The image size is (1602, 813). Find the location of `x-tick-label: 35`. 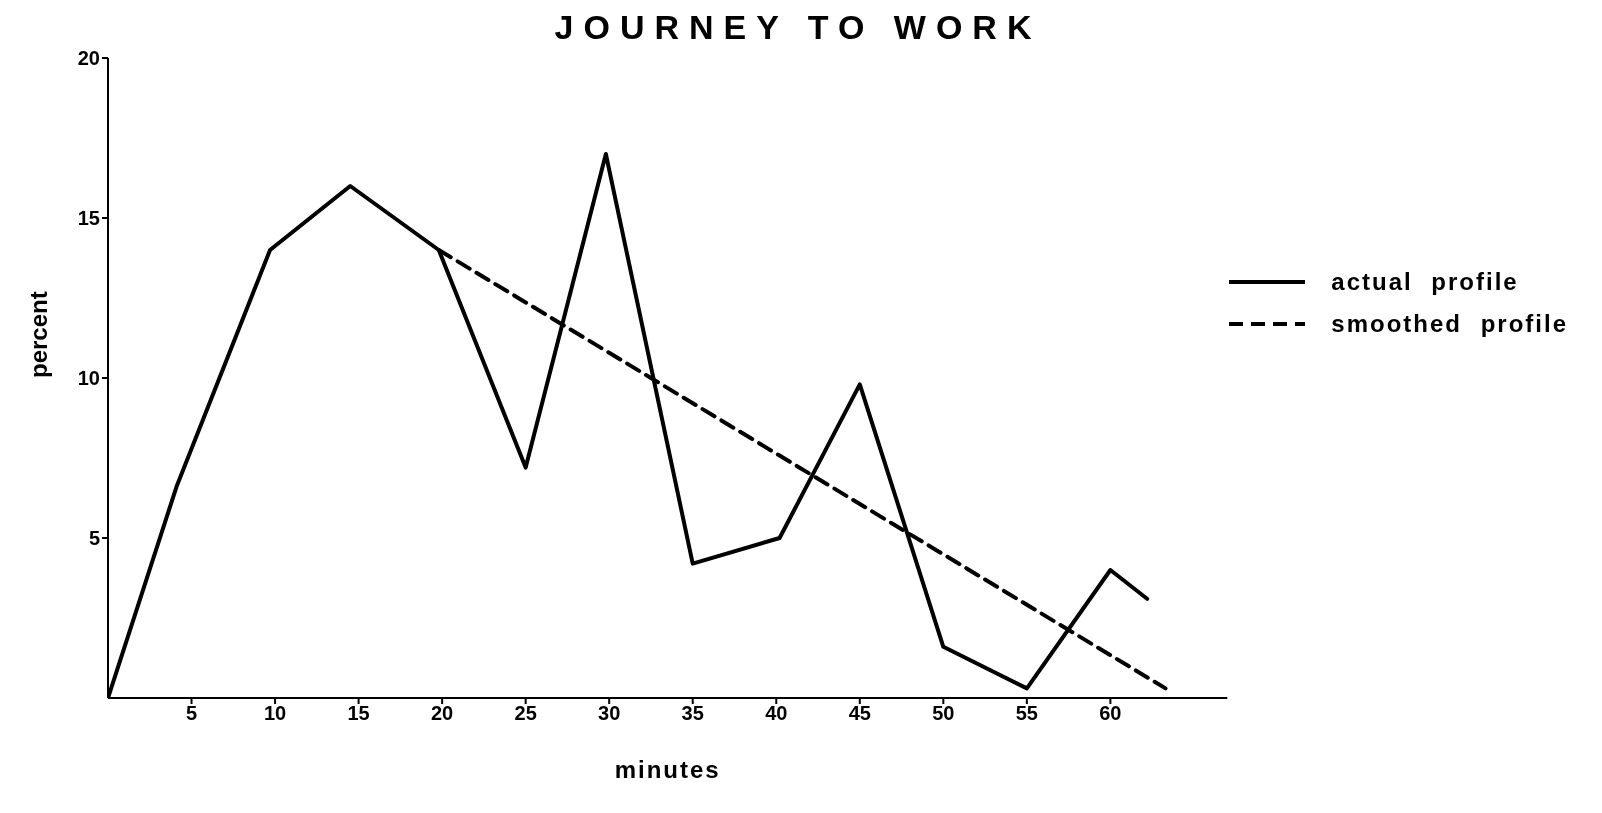

x-tick-label: 35 is located at coordinates (692, 713).